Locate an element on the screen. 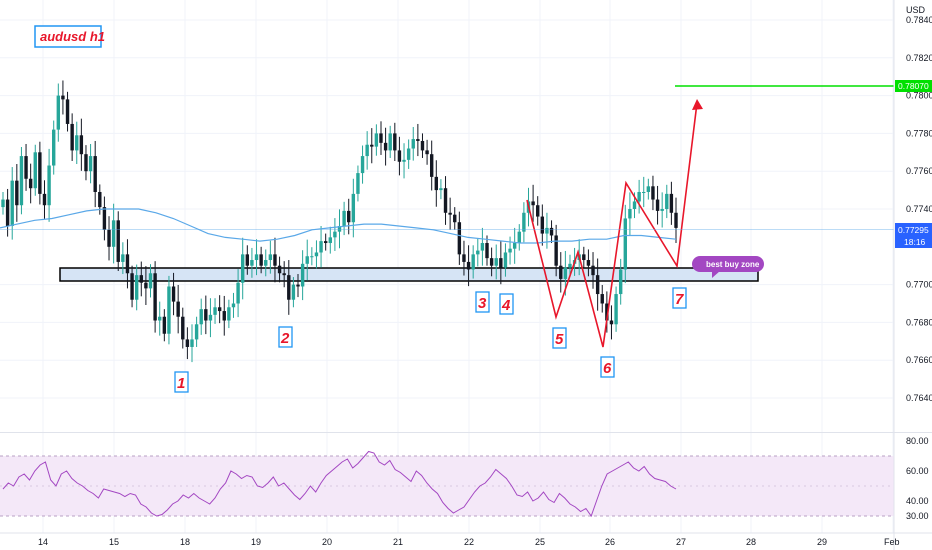 The height and width of the screenshot is (550, 932). time-tick-label: 20 is located at coordinates (327, 542).